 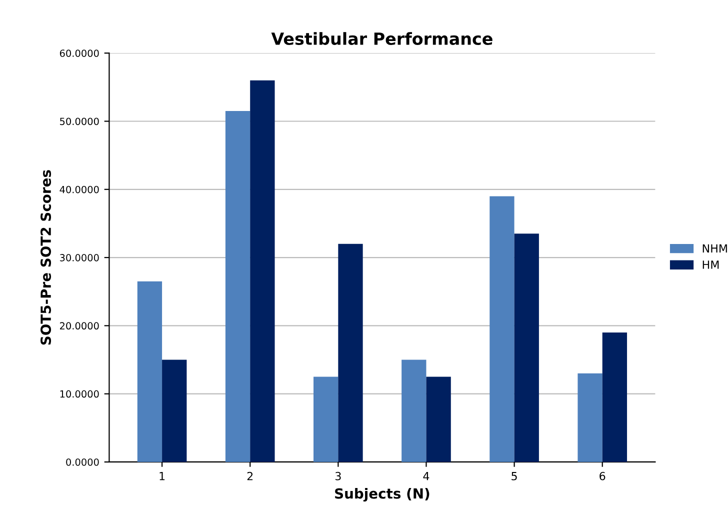 What do you see at coordinates (79, 53) in the screenshot?
I see `y-tick-label: 60.0000` at bounding box center [79, 53].